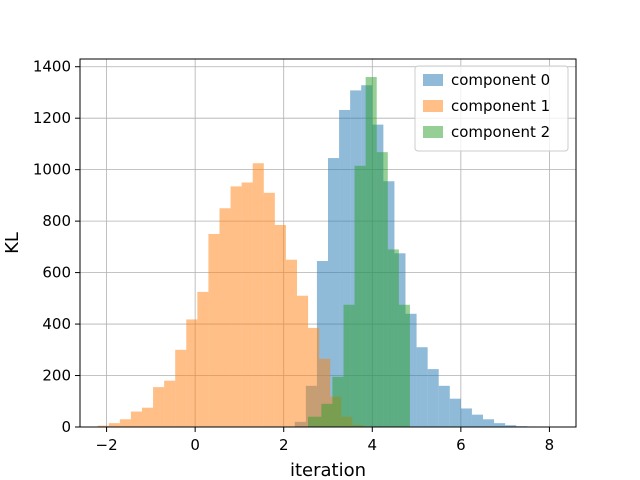  Describe the element at coordinates (12, 243) in the screenshot. I see `y-axis-label: KL` at that location.